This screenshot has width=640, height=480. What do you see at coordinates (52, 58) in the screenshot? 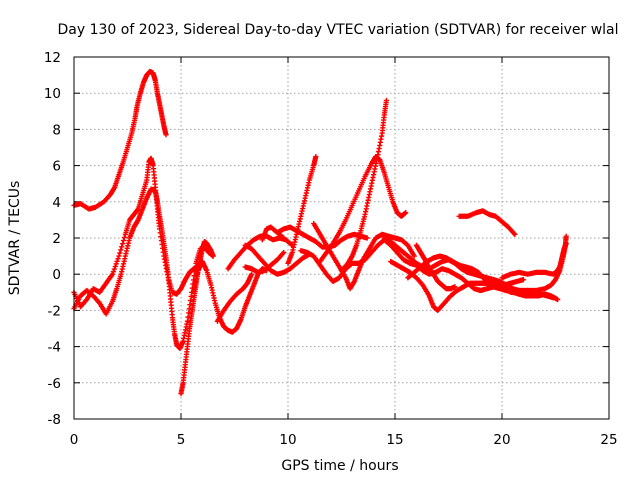
I see `y-tick-label: 12` at bounding box center [52, 58].